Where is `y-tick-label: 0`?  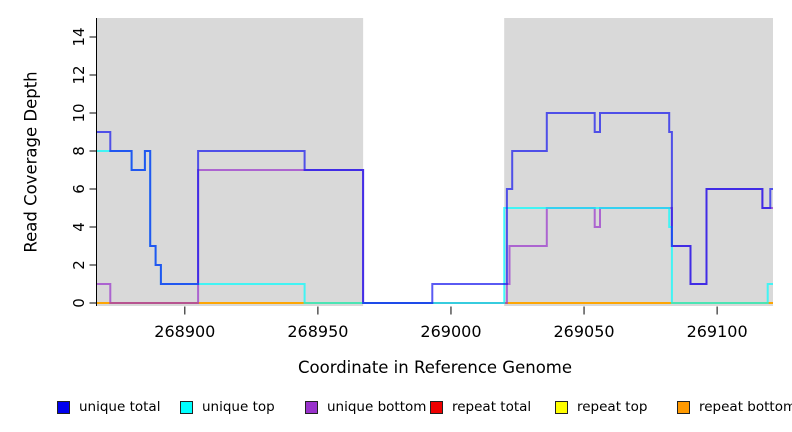 y-tick-label: 0 is located at coordinates (79, 303).